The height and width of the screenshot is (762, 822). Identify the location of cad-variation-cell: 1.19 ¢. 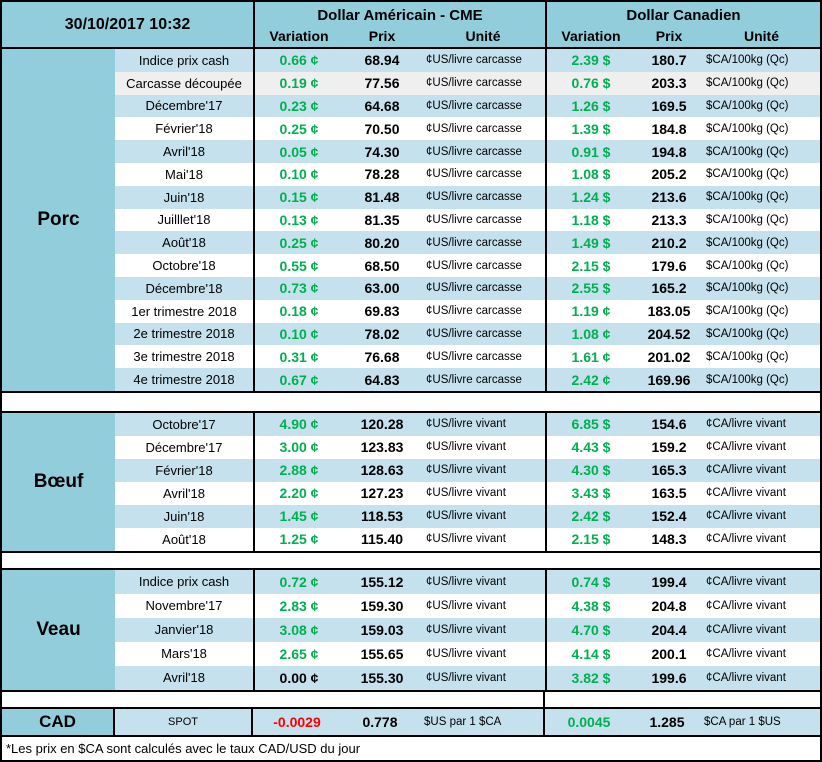
(591, 311).